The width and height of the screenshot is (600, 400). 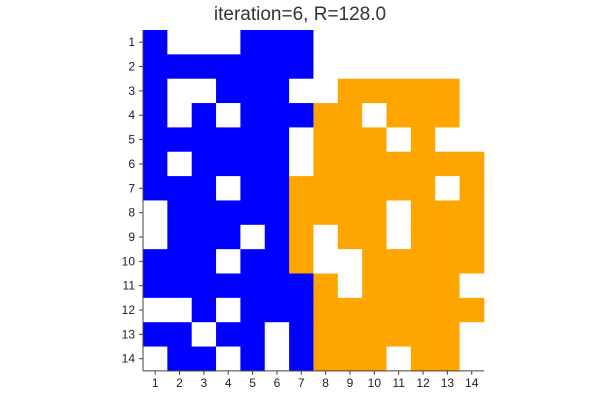 I want to click on y-tick-label: 12, so click(x=129, y=310).